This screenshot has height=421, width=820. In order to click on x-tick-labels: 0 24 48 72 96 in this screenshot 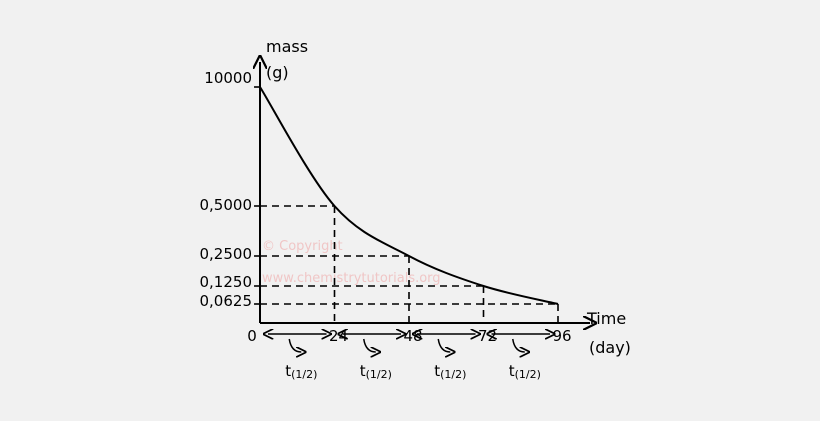, I will do `click(409, 336)`.